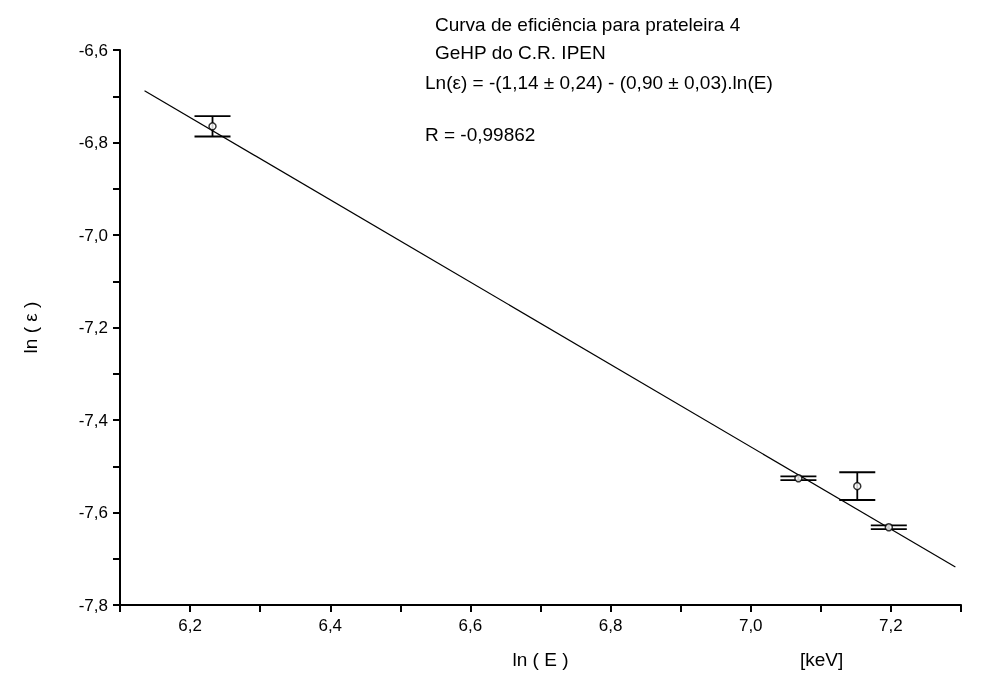  Describe the element at coordinates (30, 327) in the screenshot. I see `y-axis-title: ln ( ε )` at that location.